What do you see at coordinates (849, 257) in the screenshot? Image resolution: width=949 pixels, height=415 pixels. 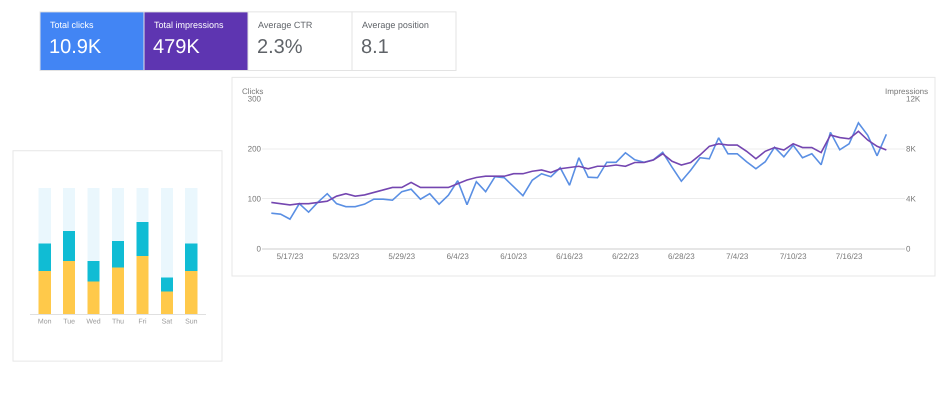 I see `x-tick-label: 7/16/23` at bounding box center [849, 257].